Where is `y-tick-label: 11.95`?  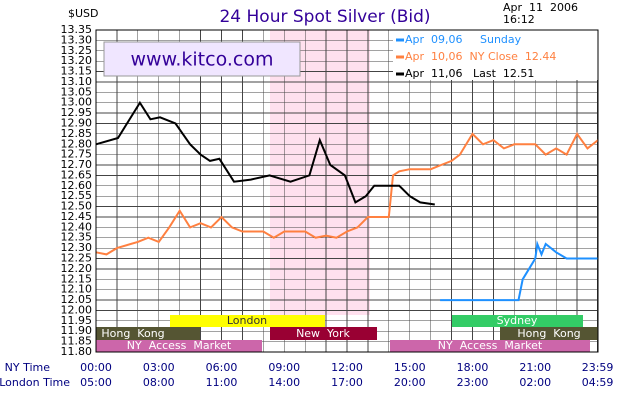 y-tick-label: 11.95 is located at coordinates (77, 320).